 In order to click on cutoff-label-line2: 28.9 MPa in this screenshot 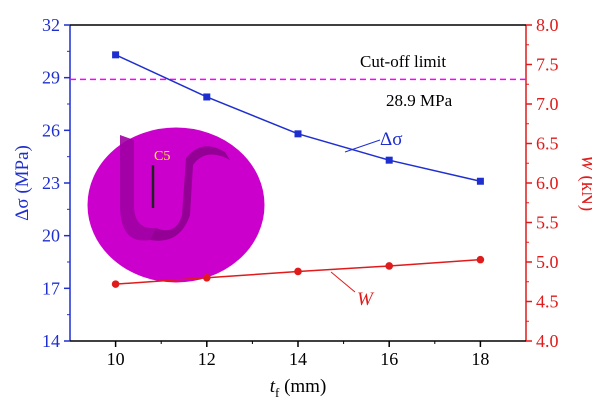, I will do `click(419, 100)`.